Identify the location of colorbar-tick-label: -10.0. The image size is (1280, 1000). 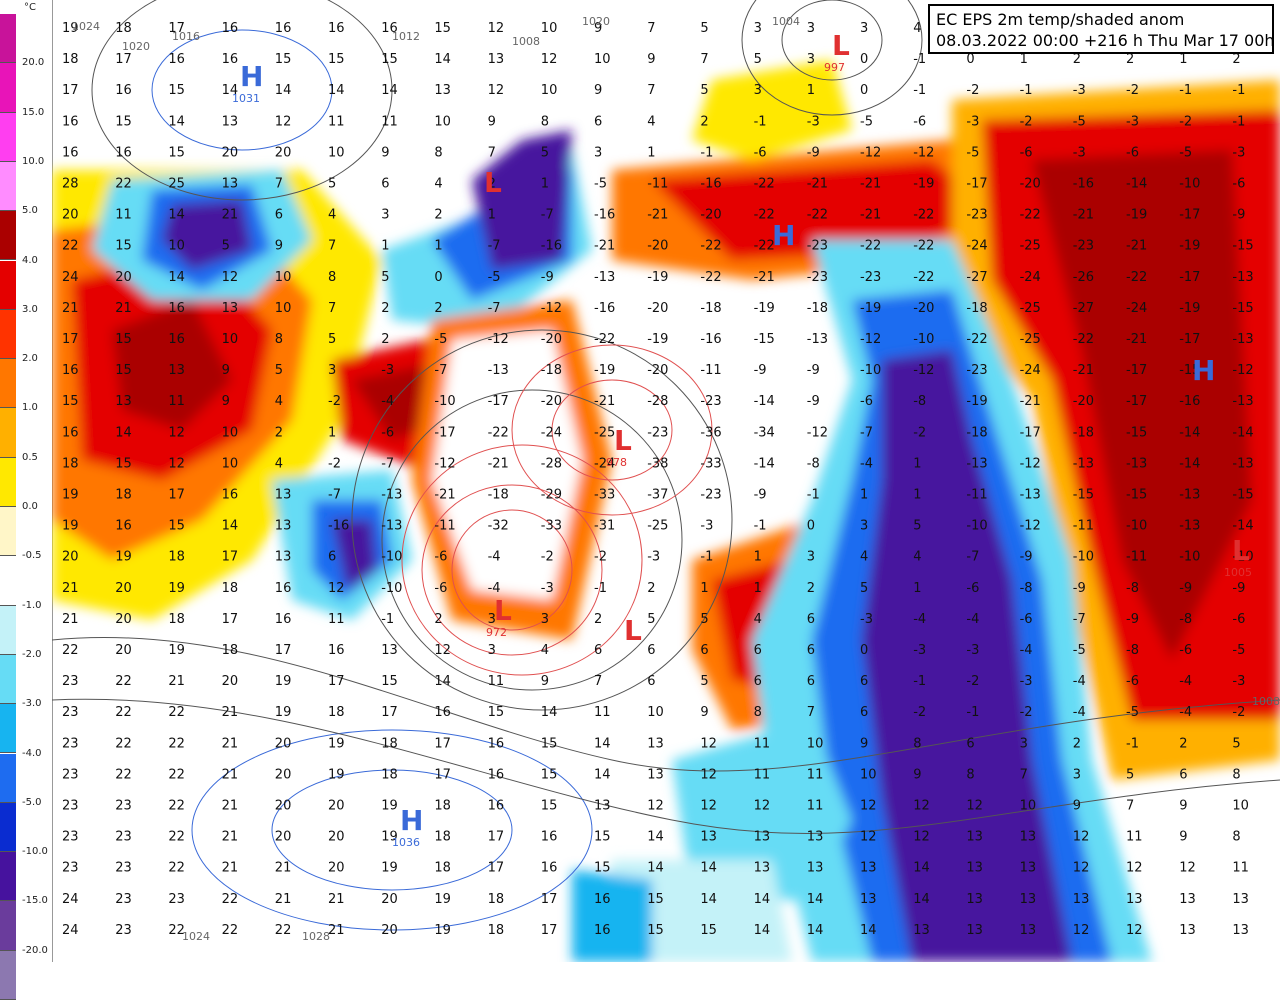
(35, 852).